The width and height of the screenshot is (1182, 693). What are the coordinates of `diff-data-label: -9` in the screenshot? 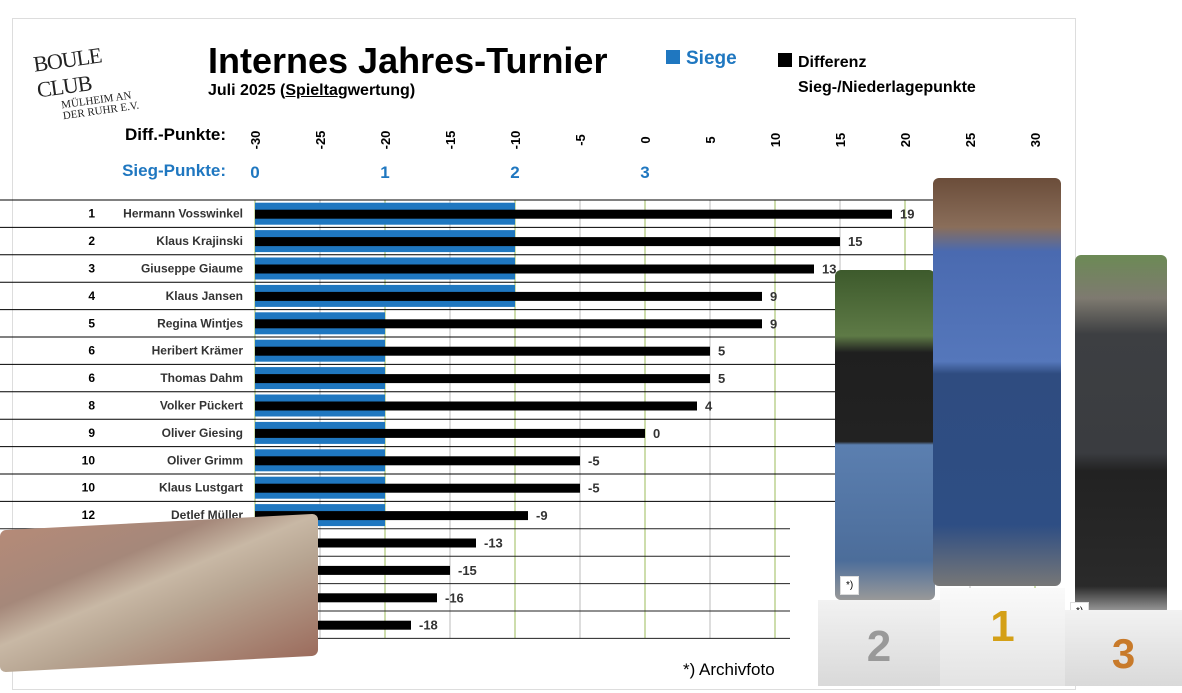 It's located at (542, 515).